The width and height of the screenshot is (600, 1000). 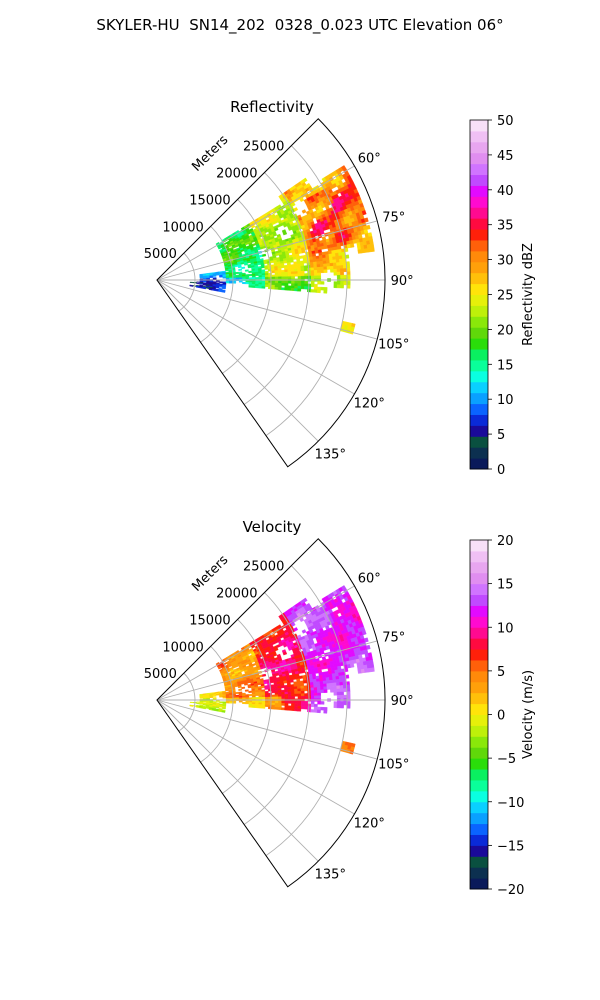 What do you see at coordinates (510, 803) in the screenshot?
I see `colorbar-tick-label: −10` at bounding box center [510, 803].